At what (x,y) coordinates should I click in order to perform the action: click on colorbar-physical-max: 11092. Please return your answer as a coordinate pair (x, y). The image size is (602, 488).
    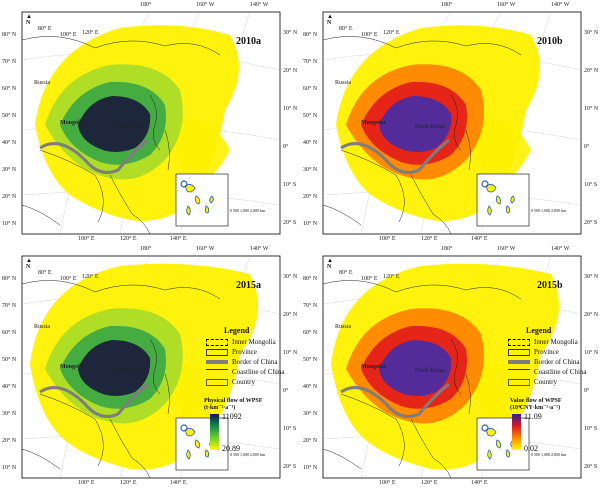
    Looking at the image, I should click on (232, 416).